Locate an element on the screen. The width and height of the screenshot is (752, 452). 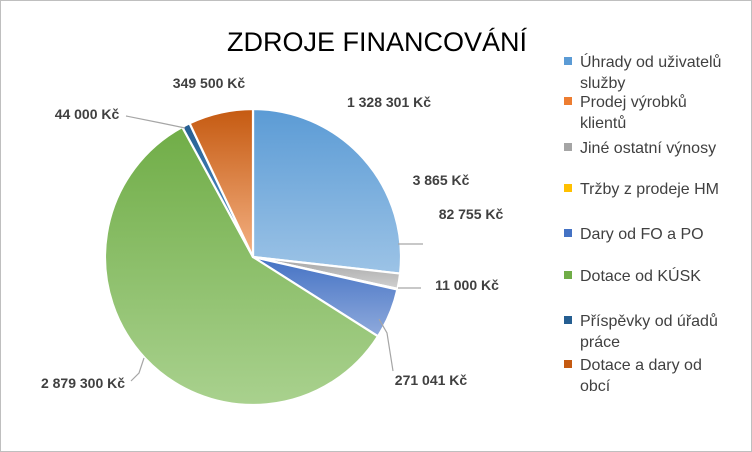
legend-label: klientů is located at coordinates (603, 123).